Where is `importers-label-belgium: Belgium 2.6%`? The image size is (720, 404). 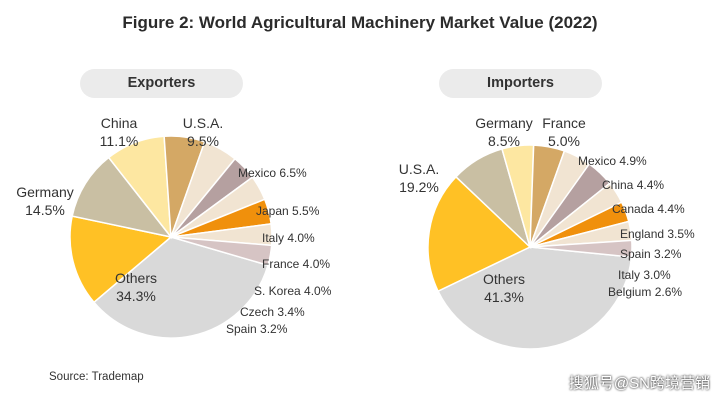
importers-label-belgium: Belgium 2.6% is located at coordinates (645, 292).